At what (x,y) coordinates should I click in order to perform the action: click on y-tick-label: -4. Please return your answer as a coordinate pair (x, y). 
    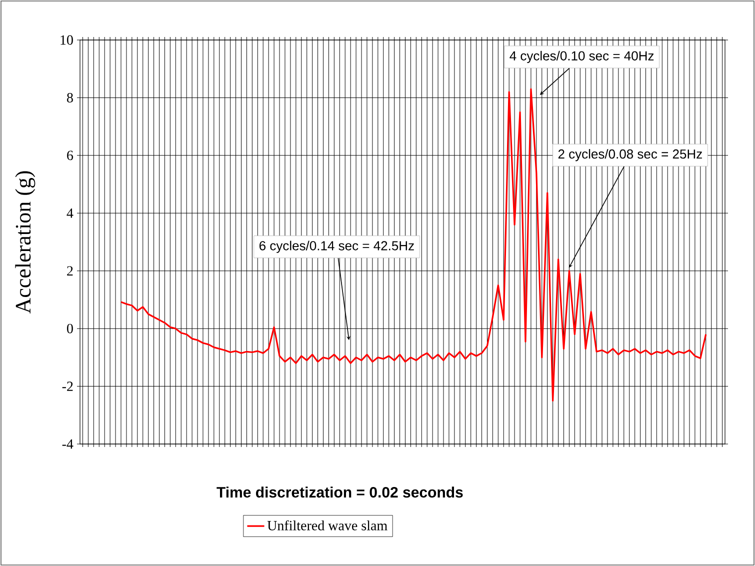
    Looking at the image, I should click on (68, 444).